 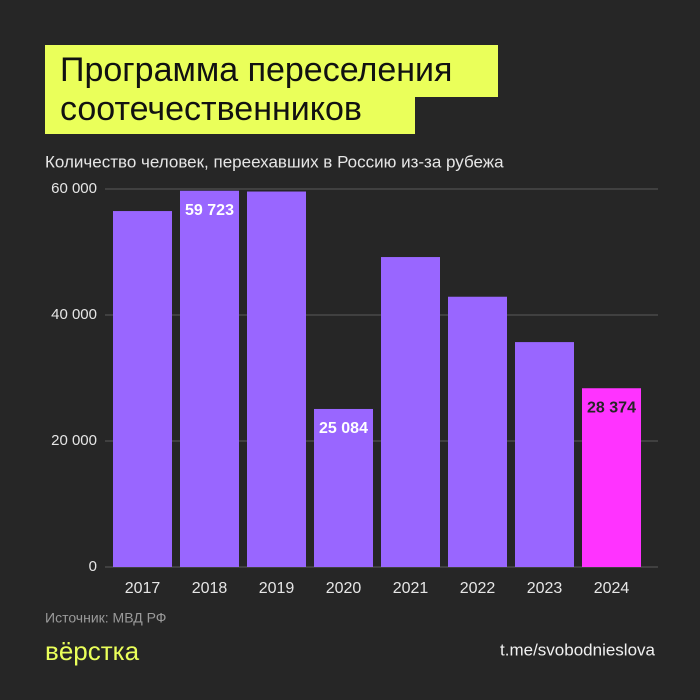 What do you see at coordinates (209, 210) in the screenshot?
I see `value-label: 59 723` at bounding box center [209, 210].